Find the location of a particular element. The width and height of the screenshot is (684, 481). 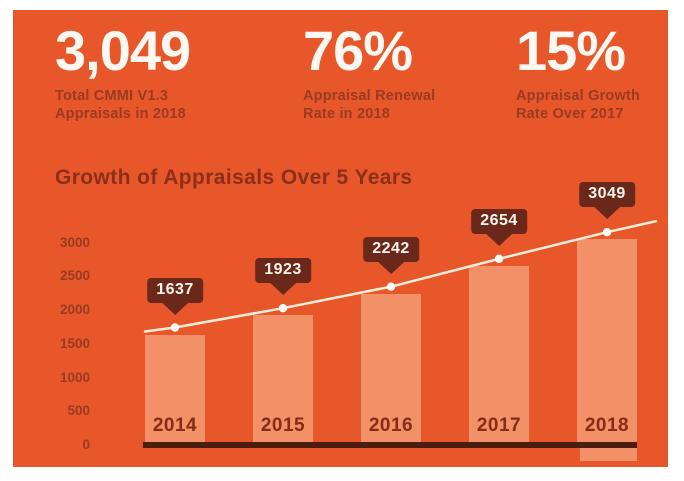

y-axis-tick: 500 is located at coordinates (78, 411).